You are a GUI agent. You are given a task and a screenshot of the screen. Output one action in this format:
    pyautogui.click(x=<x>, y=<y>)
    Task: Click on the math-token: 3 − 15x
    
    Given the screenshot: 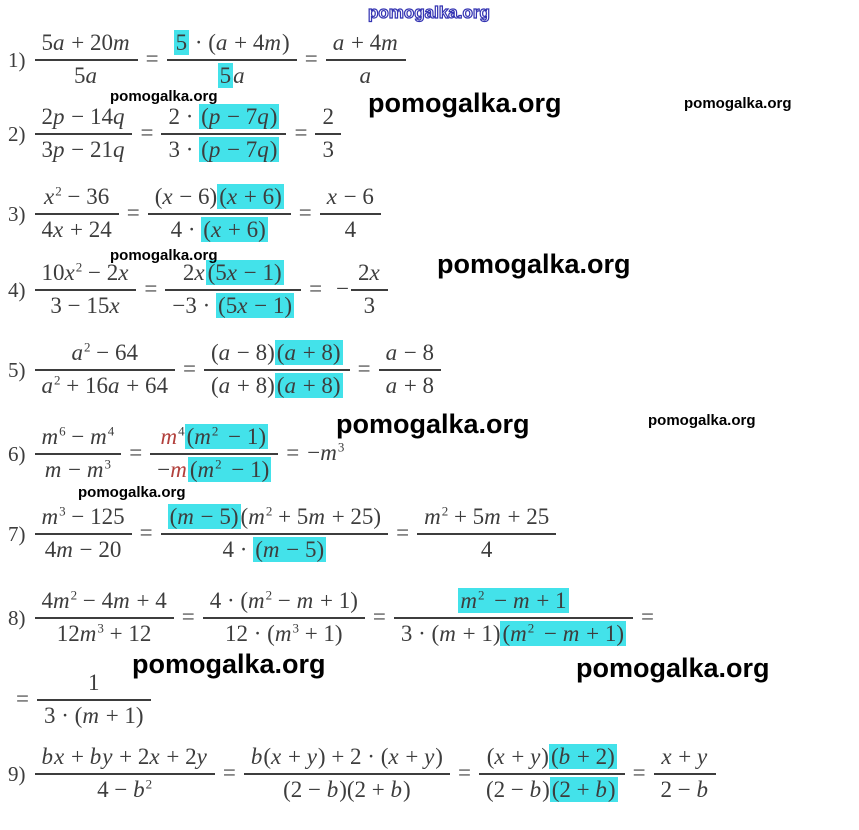 What is the action you would take?
    pyautogui.click(x=85, y=305)
    